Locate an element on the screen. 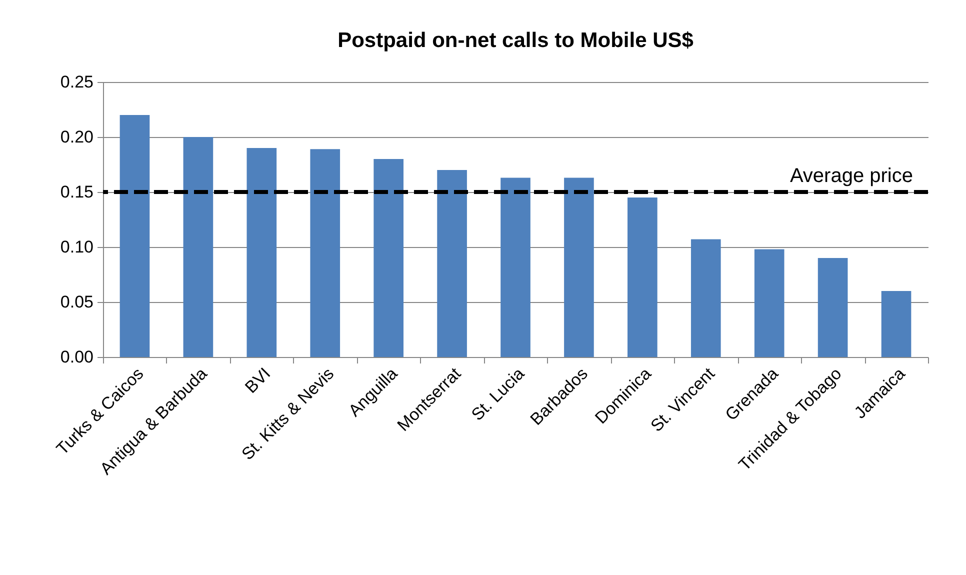  y-tick-label: 0.20 is located at coordinates (77, 137).